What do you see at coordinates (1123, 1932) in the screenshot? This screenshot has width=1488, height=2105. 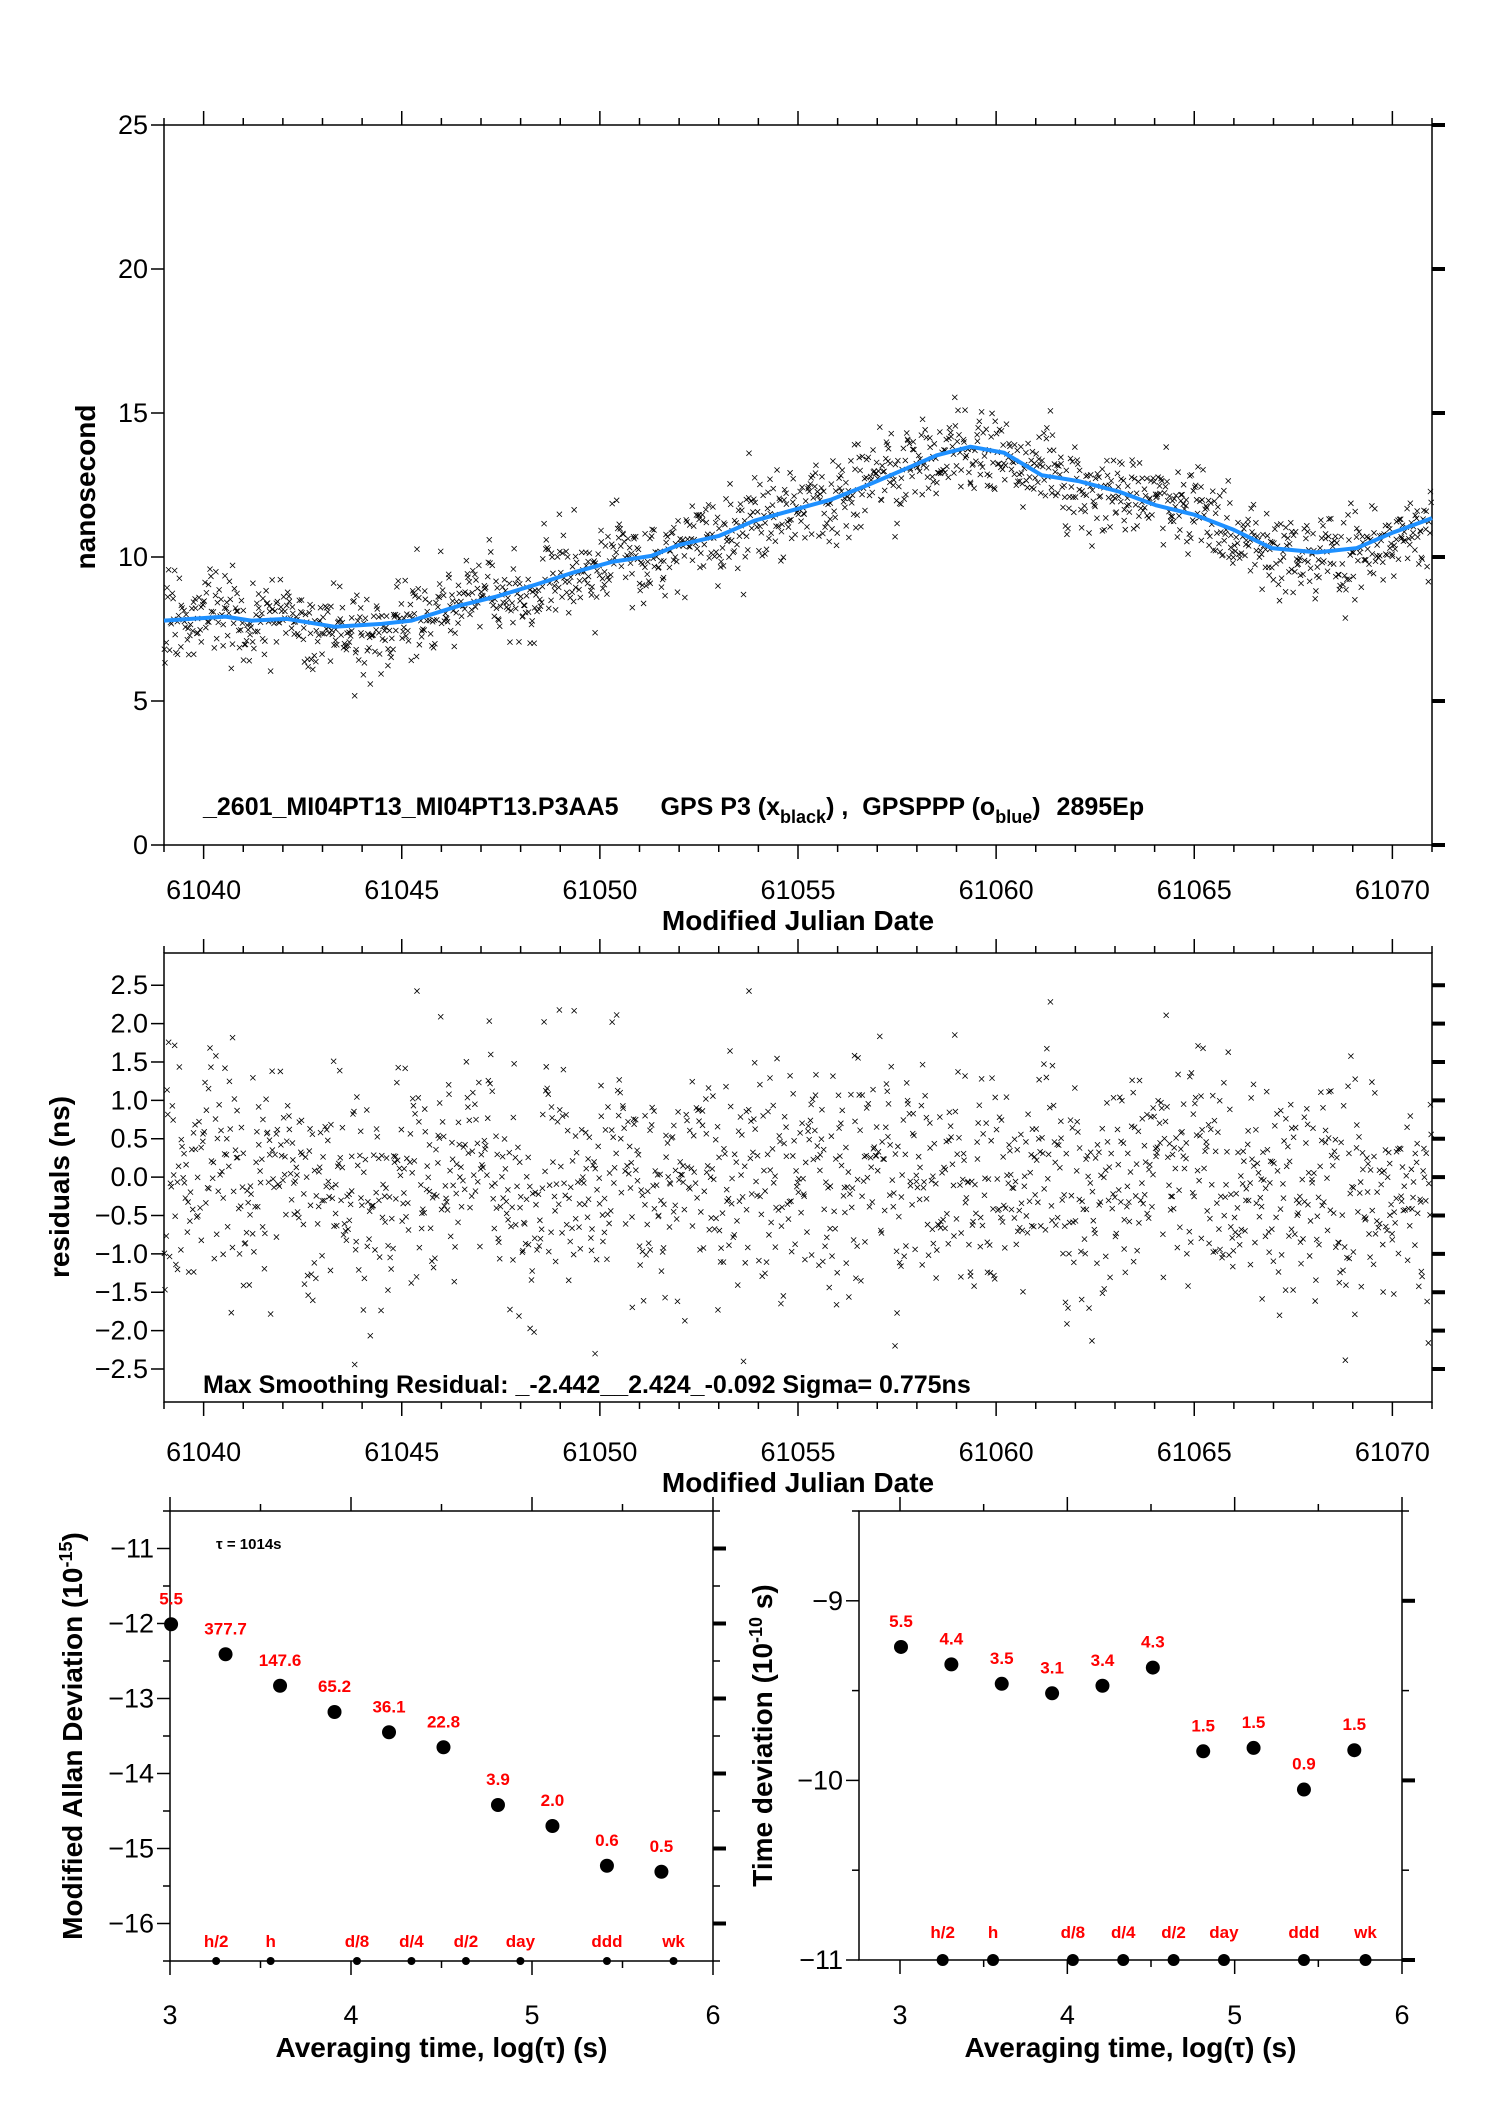 I see `interval-marker-label: d/4` at bounding box center [1123, 1932].